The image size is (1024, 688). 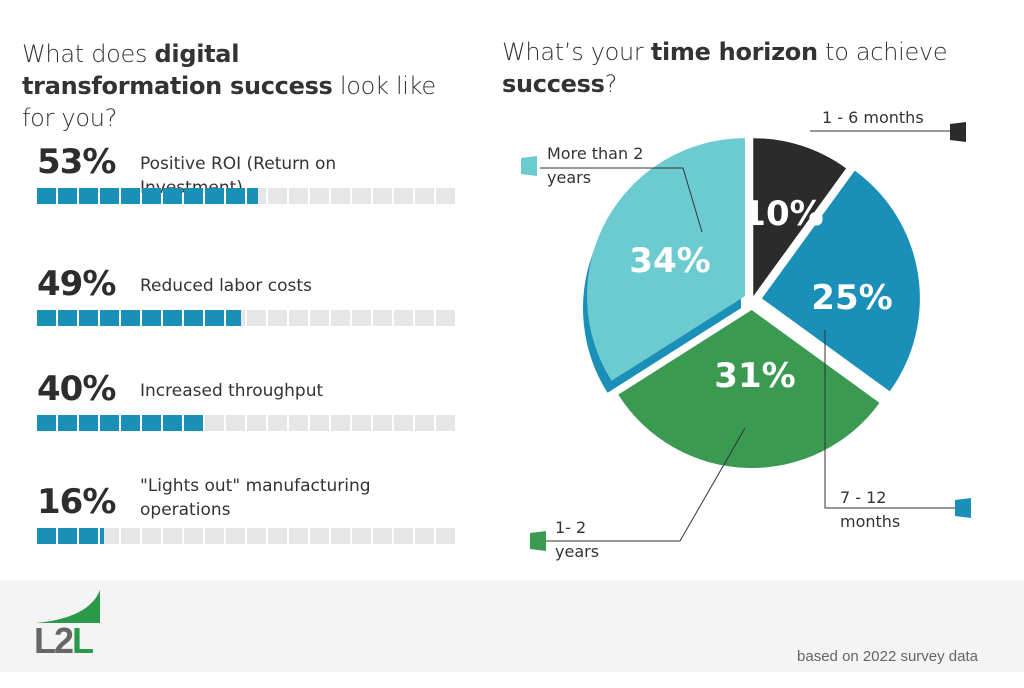 What do you see at coordinates (595, 165) in the screenshot?
I see `callout-more-than-2-years: More than 2 years` at bounding box center [595, 165].